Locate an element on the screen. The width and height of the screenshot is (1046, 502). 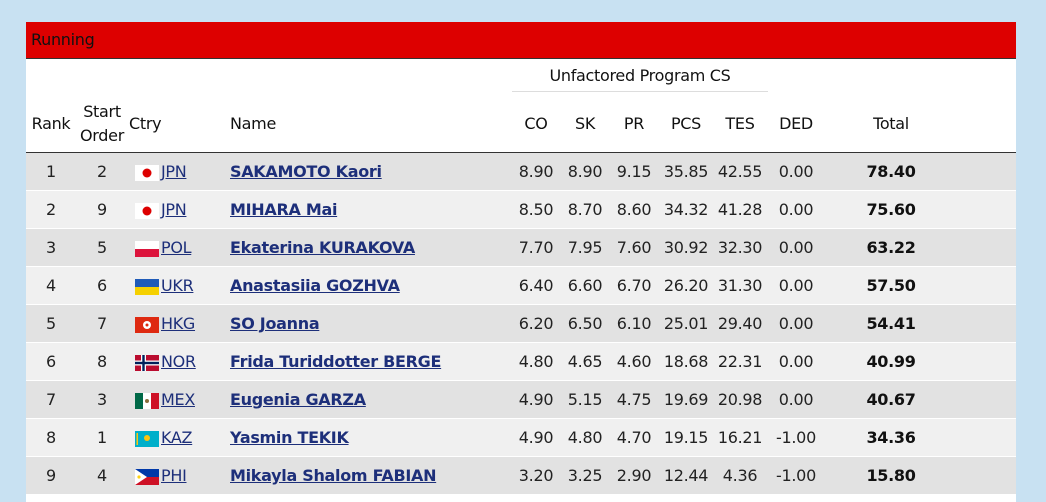
cell: 32.30 is located at coordinates (740, 247).